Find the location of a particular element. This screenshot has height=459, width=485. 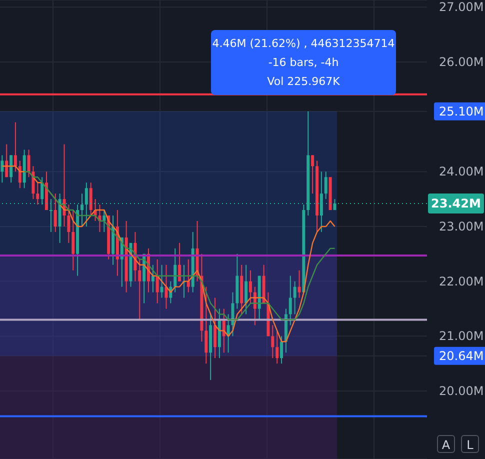

y-tick-label: 24.00M is located at coordinates (461, 171).